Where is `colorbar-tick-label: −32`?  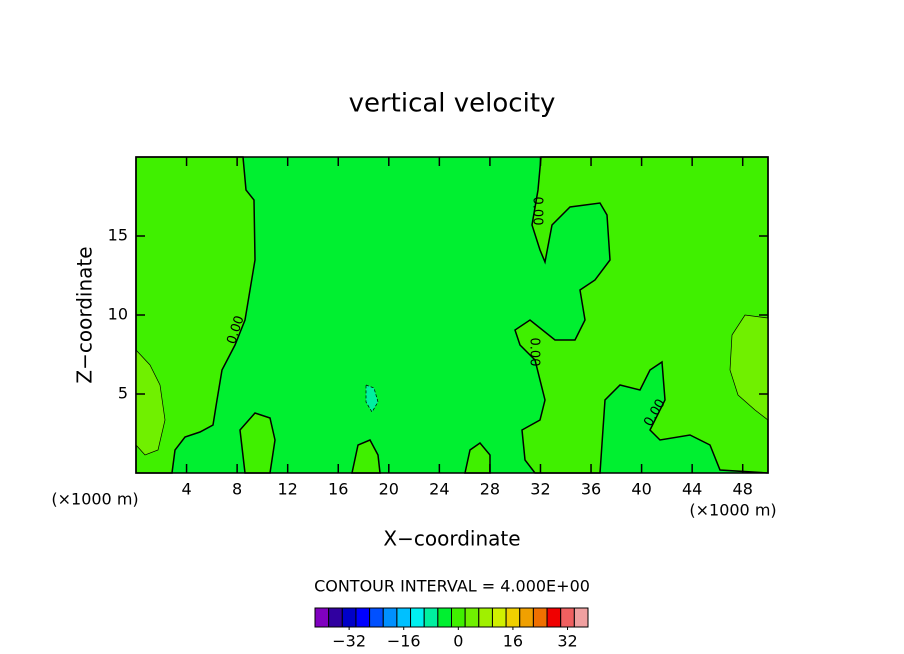
colorbar-tick-label: −32 is located at coordinates (349, 641).